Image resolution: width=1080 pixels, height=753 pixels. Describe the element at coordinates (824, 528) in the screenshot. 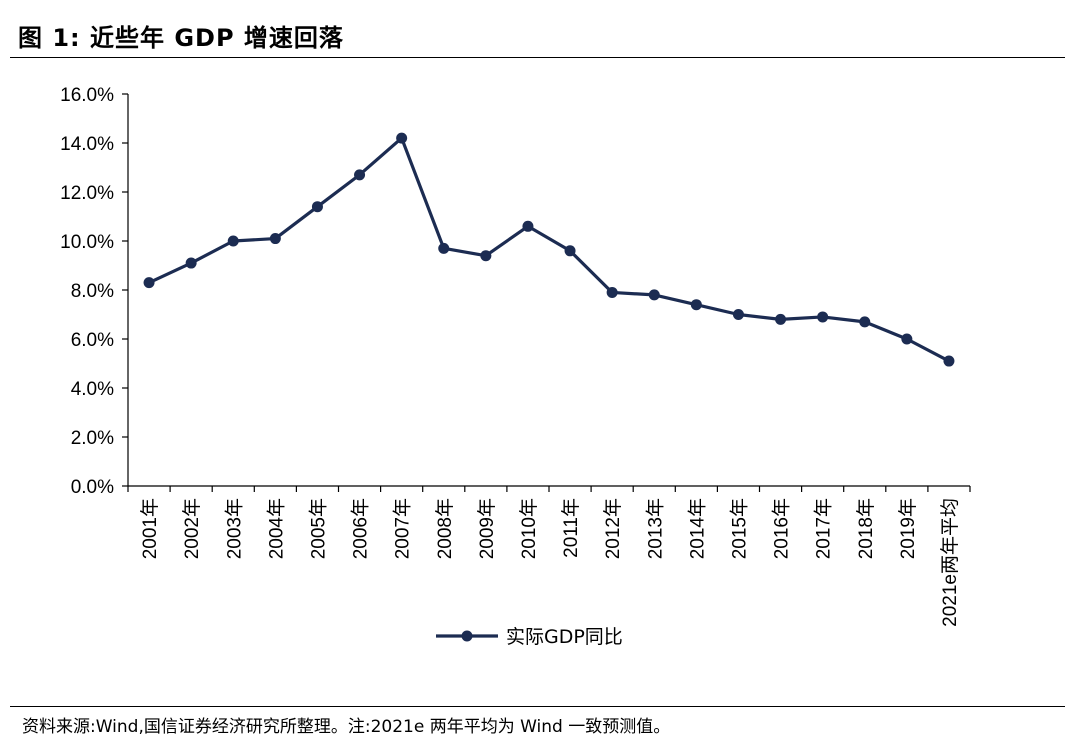

I see `x-tick-label: 2017年` at that location.